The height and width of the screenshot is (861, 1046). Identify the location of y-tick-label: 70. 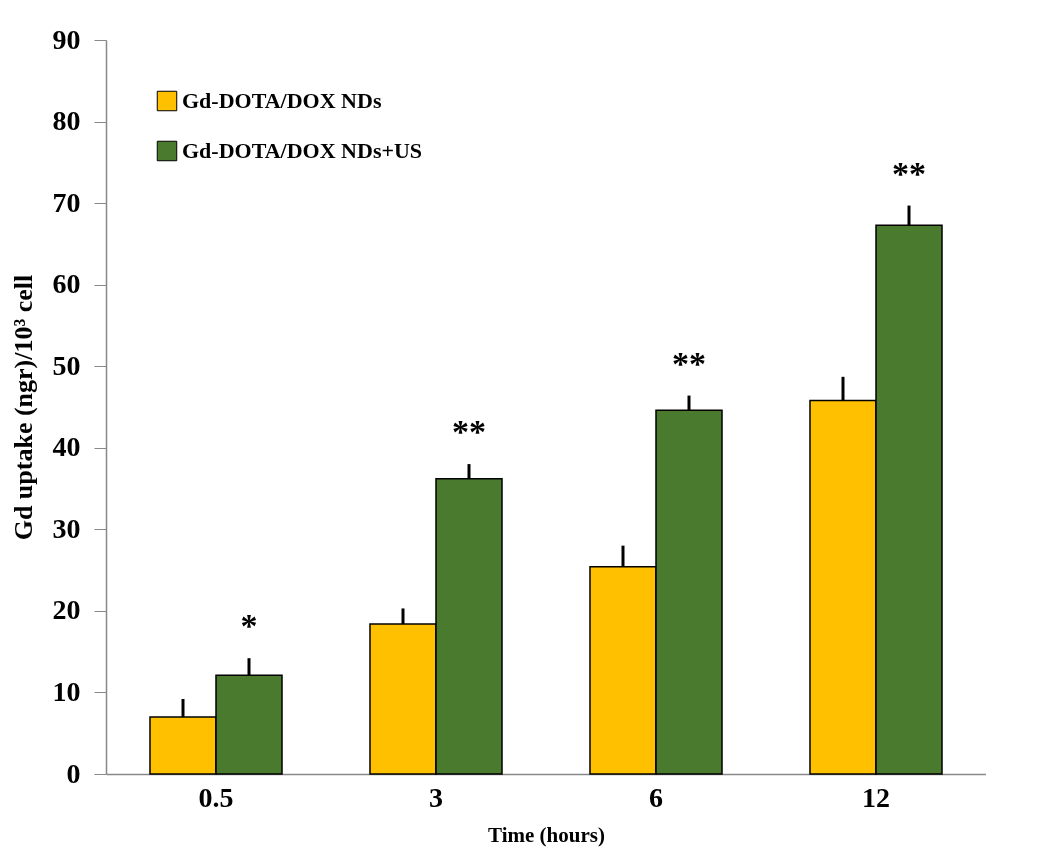
(66, 202).